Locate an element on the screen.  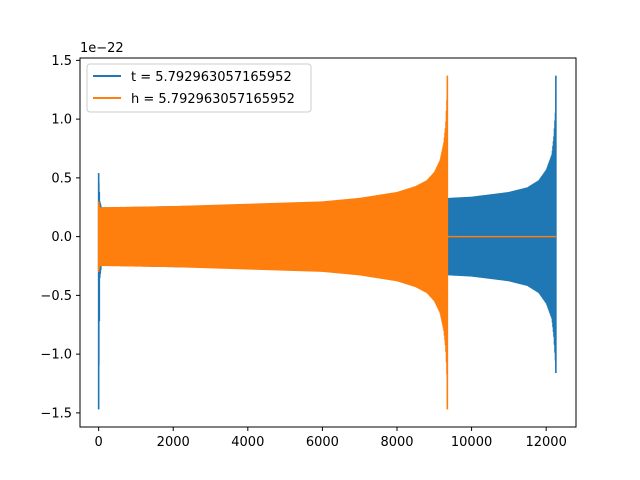
x-tick-label: 10000 is located at coordinates (471, 442).